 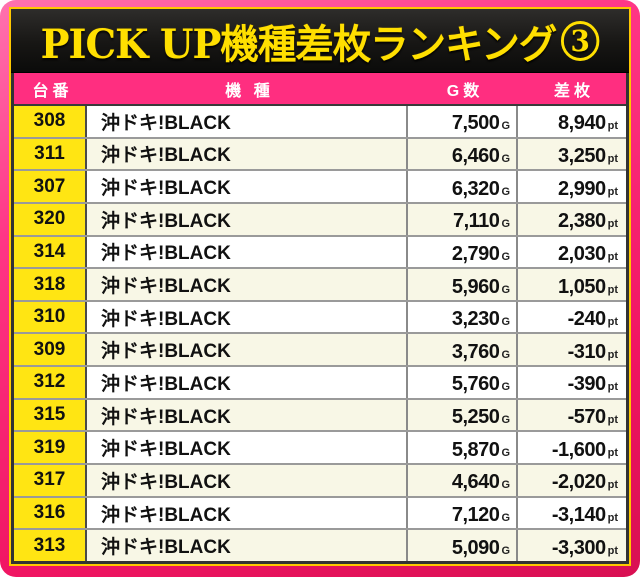 I want to click on game-count-cell: 7,500 G, so click(x=463, y=121).